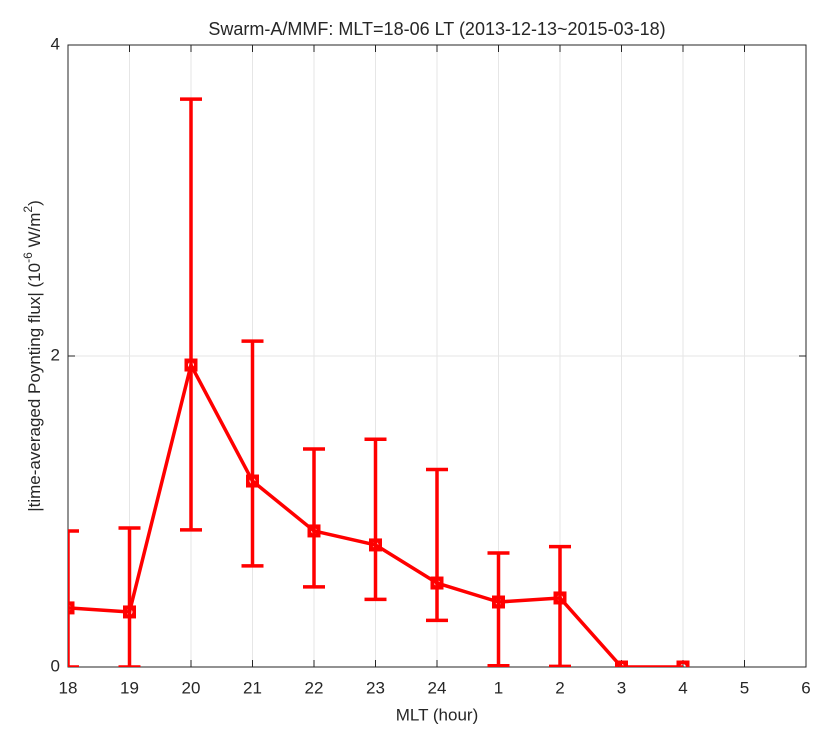 The image size is (829, 730). I want to click on x-tick-label: 18, so click(68, 687).